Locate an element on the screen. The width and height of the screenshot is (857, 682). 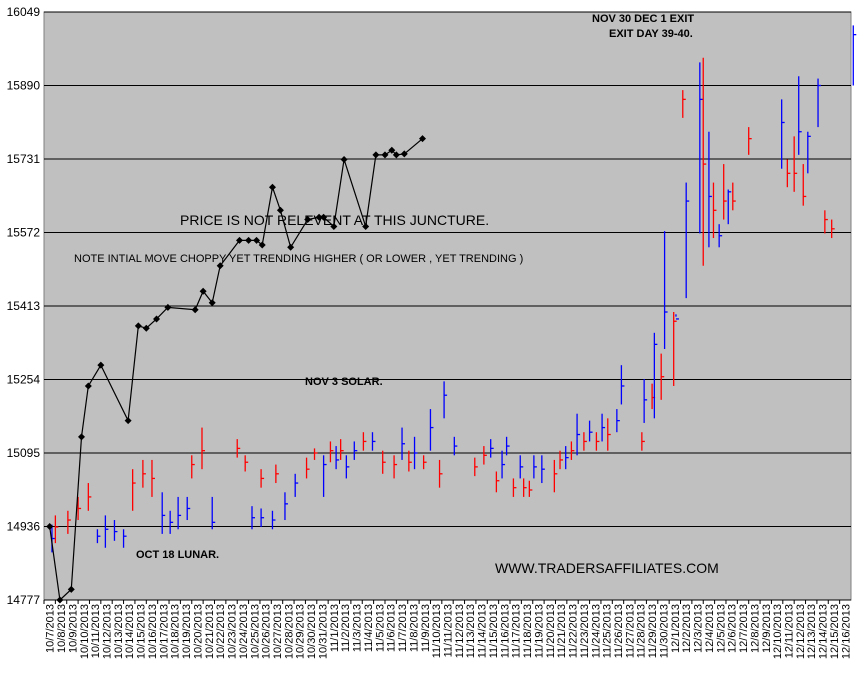
x-tick-label: 10/16/2013 is located at coordinates (153, 631).